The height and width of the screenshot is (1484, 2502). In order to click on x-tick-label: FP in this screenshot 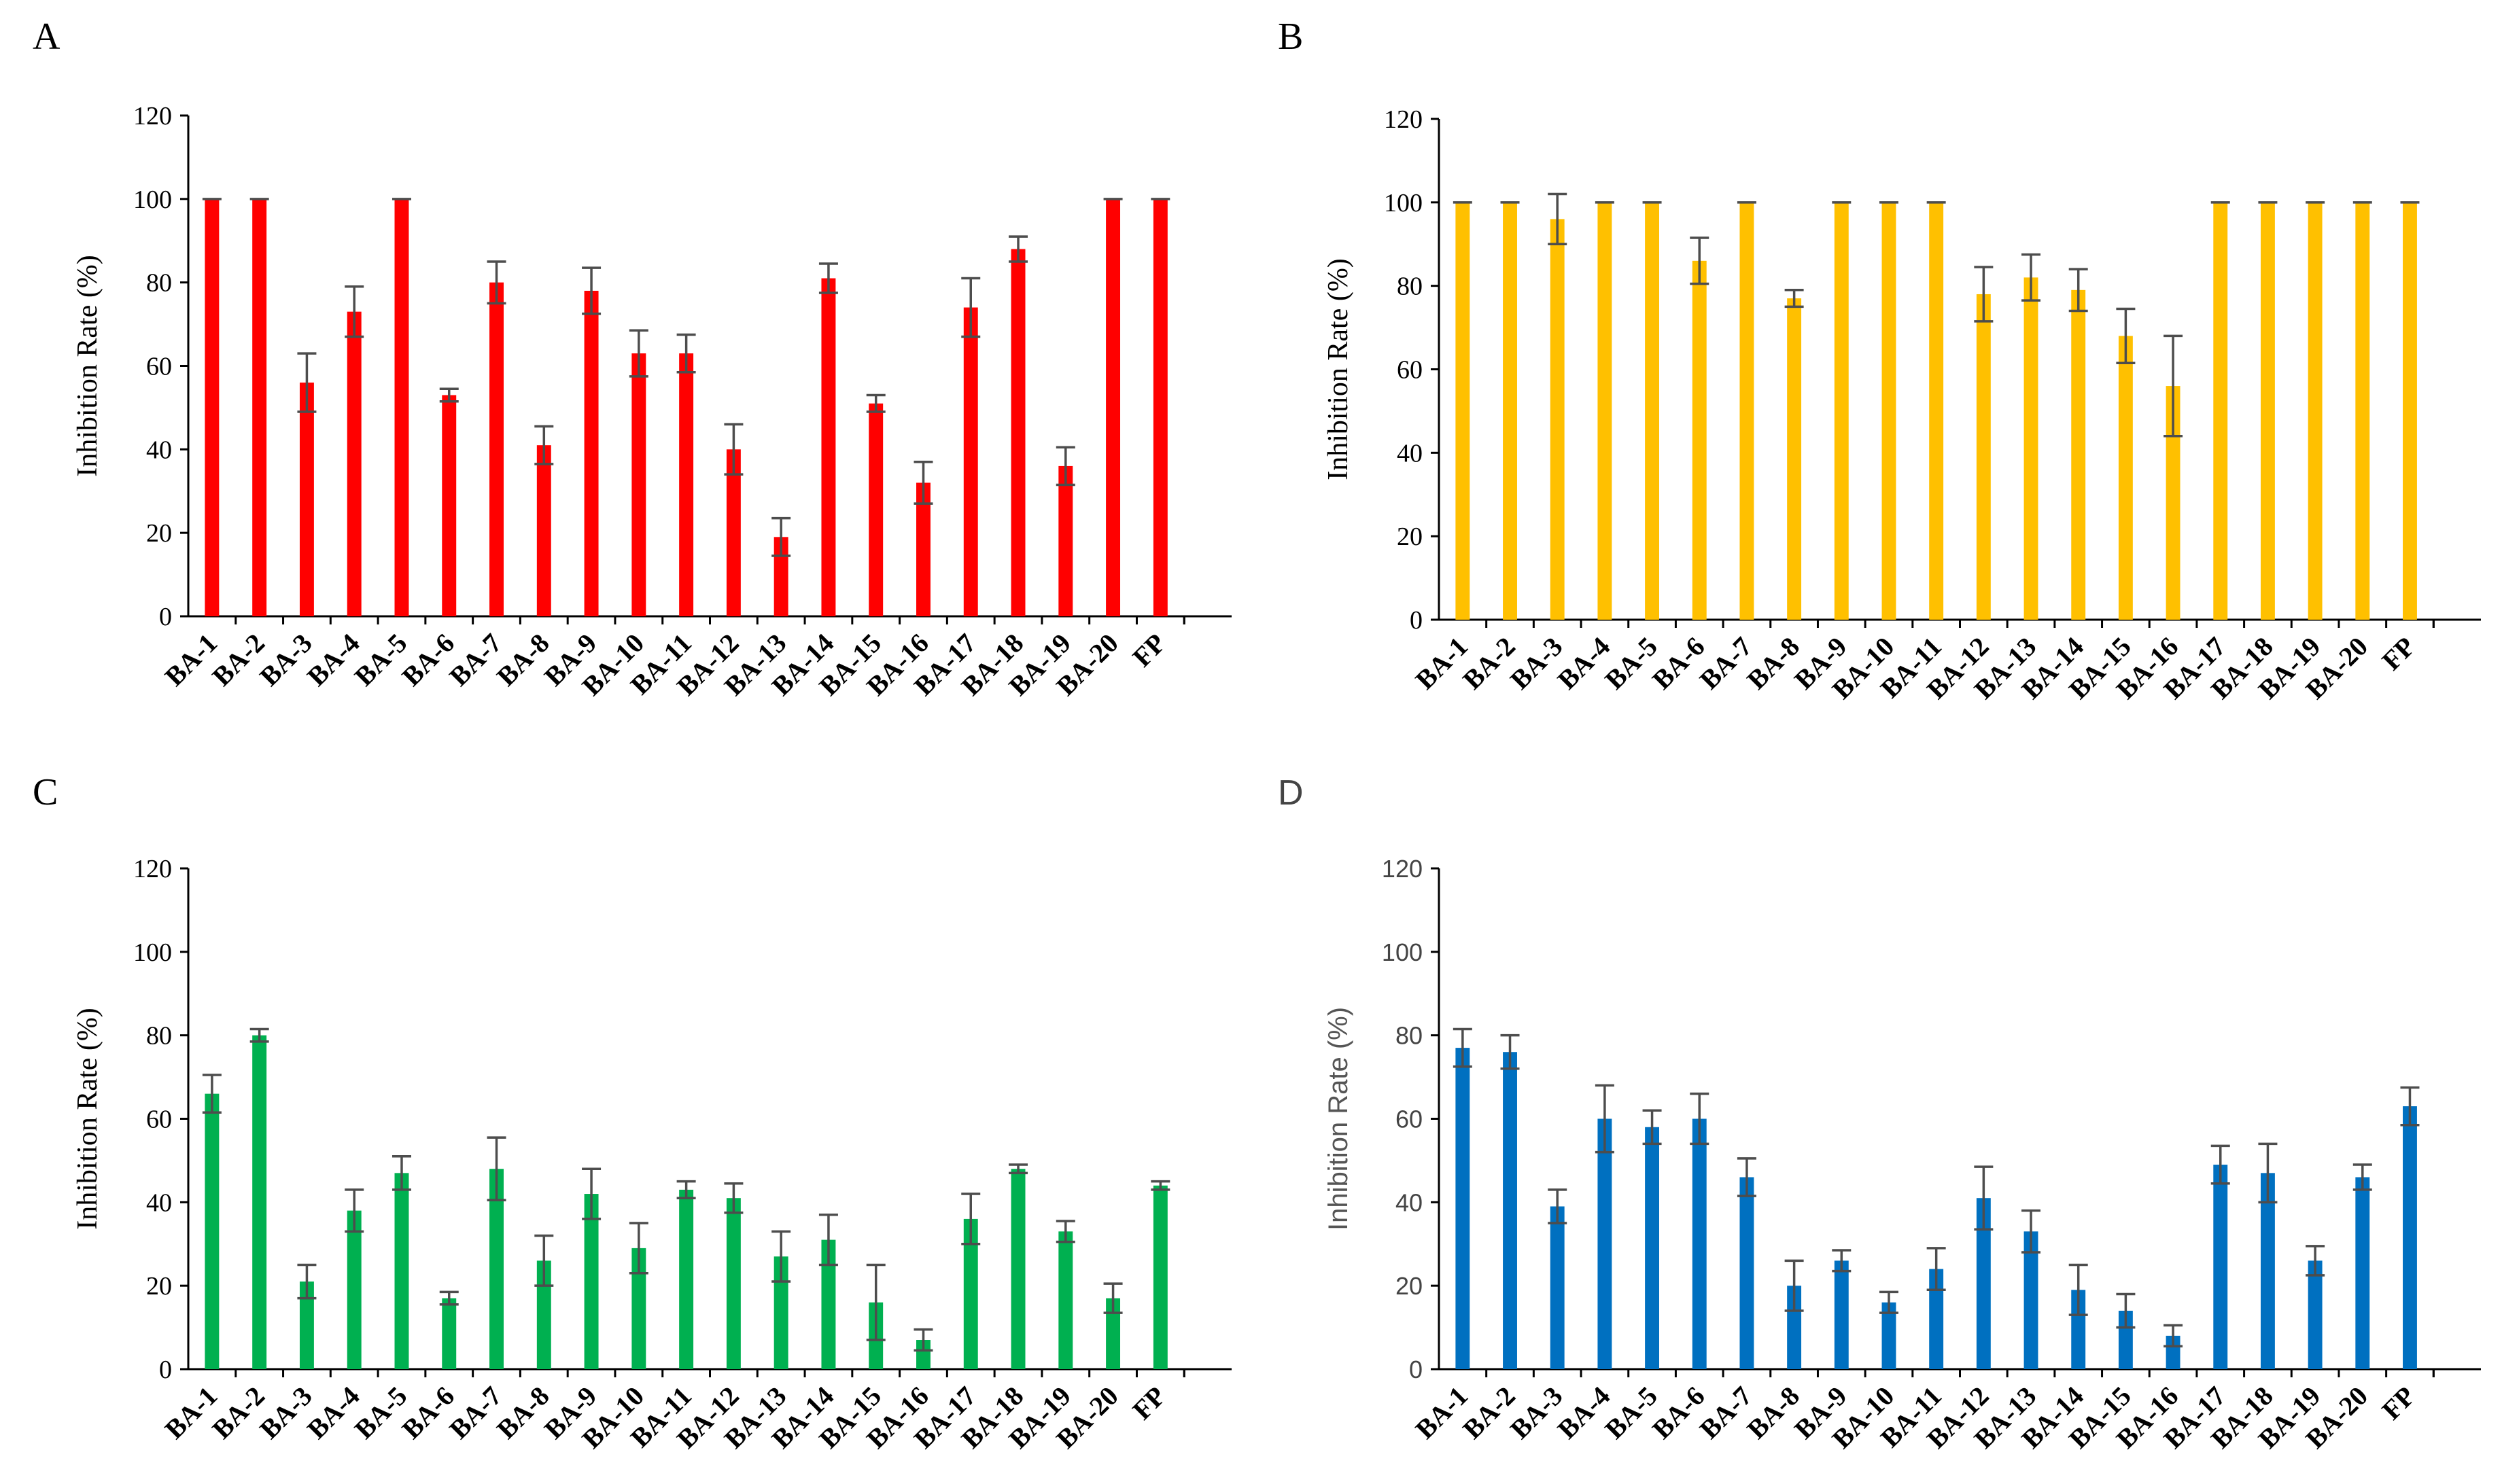, I will do `click(2398, 1403)`.